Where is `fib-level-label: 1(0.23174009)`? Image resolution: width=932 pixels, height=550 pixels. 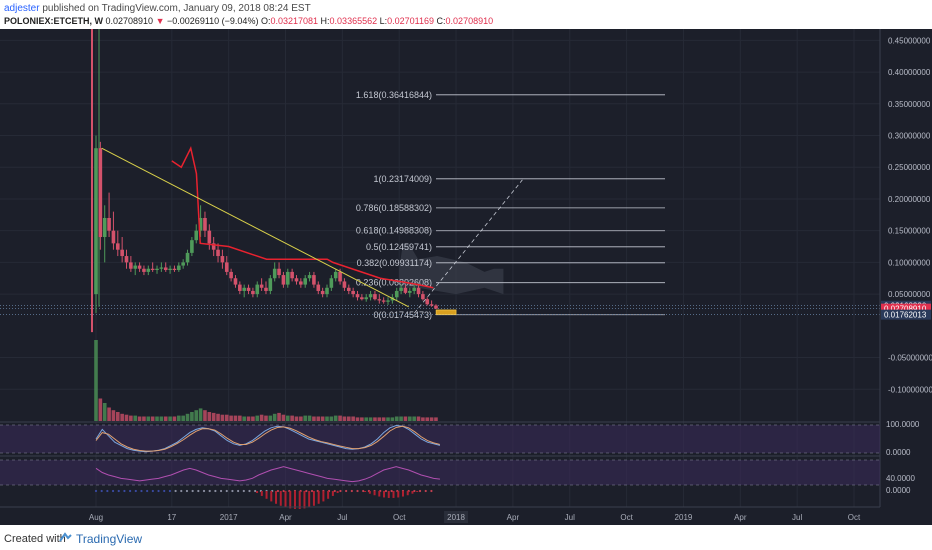 fib-level-label: 1(0.23174009) is located at coordinates (402, 179).